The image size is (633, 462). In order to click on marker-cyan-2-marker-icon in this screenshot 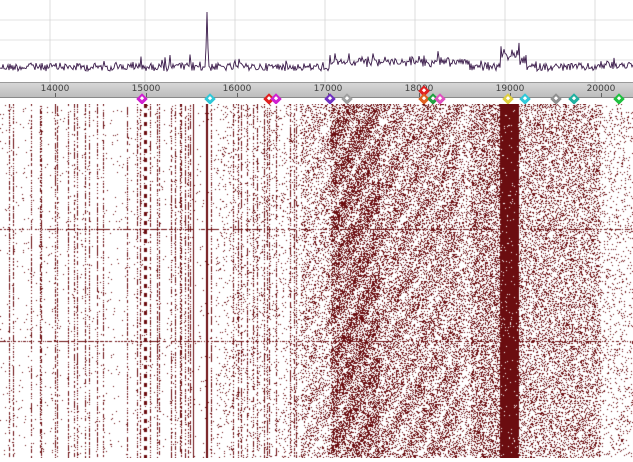, I will do `click(524, 99)`.